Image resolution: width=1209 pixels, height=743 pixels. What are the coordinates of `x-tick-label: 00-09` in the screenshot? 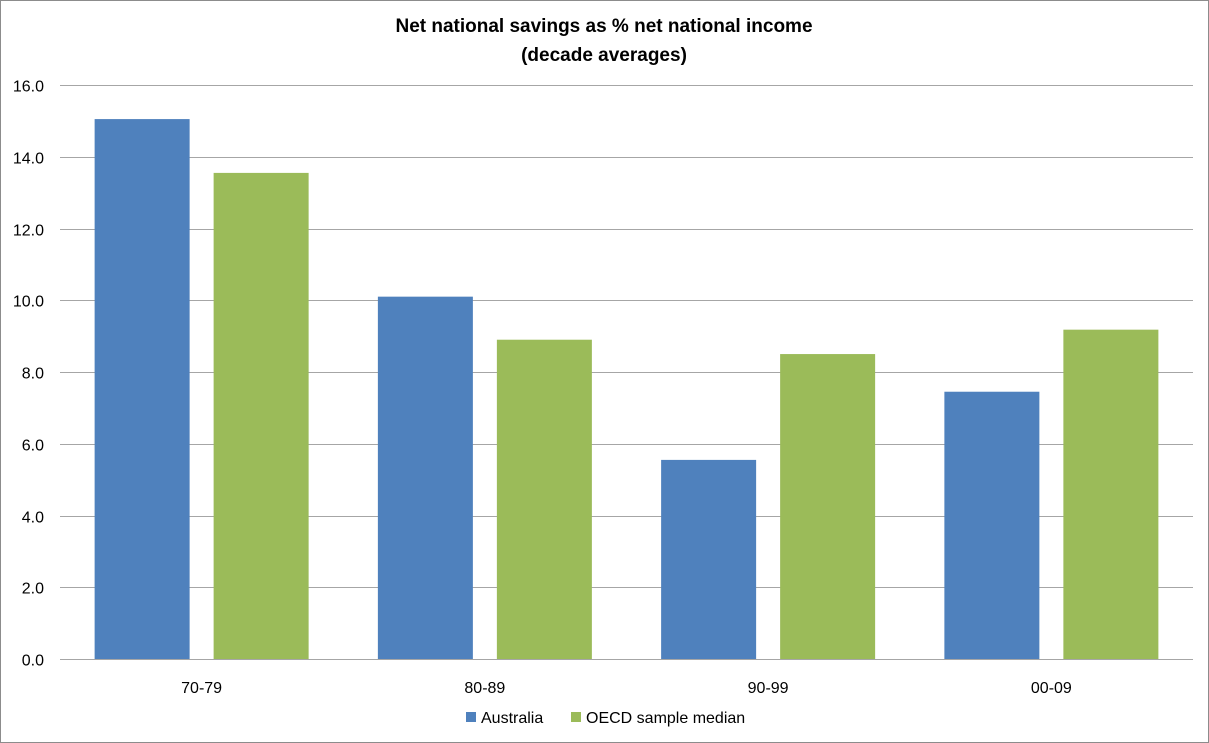 It's located at (1051, 688).